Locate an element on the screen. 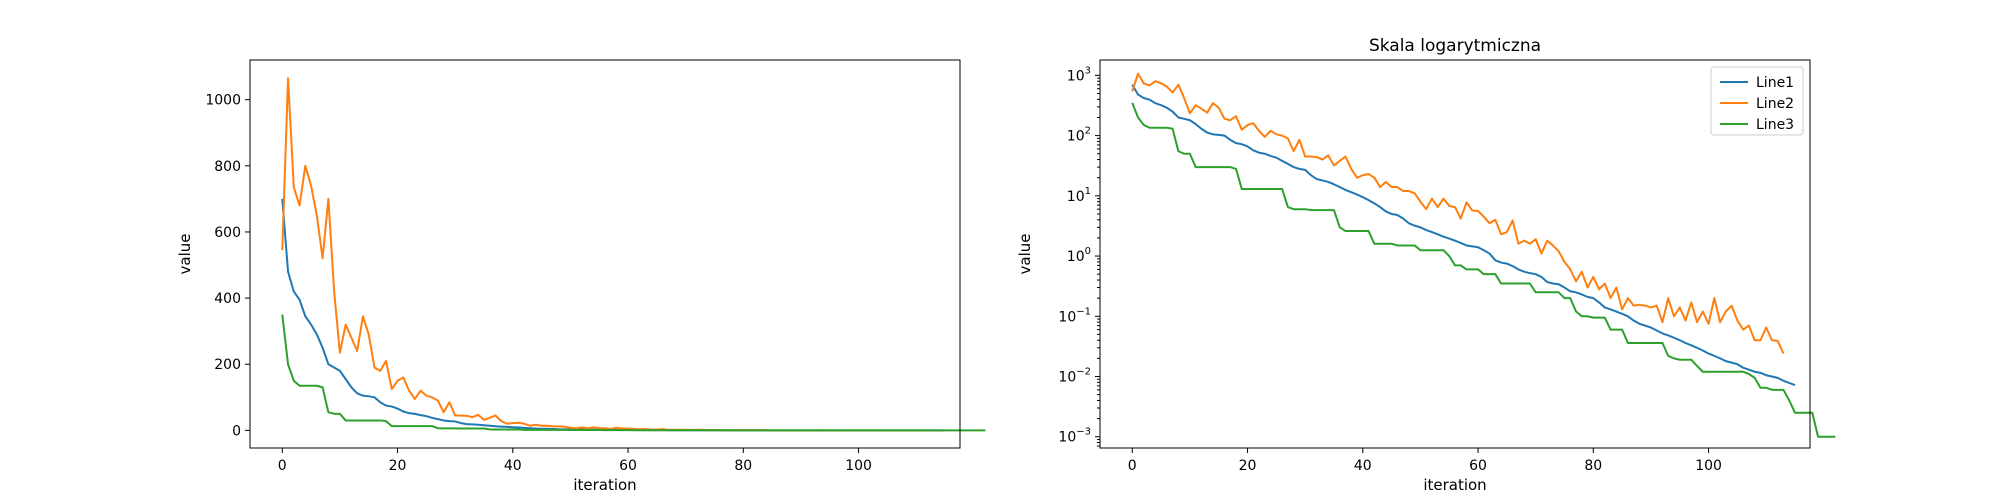 The image size is (2000, 500). y-tick-label: 10³ is located at coordinates (1079, 74).